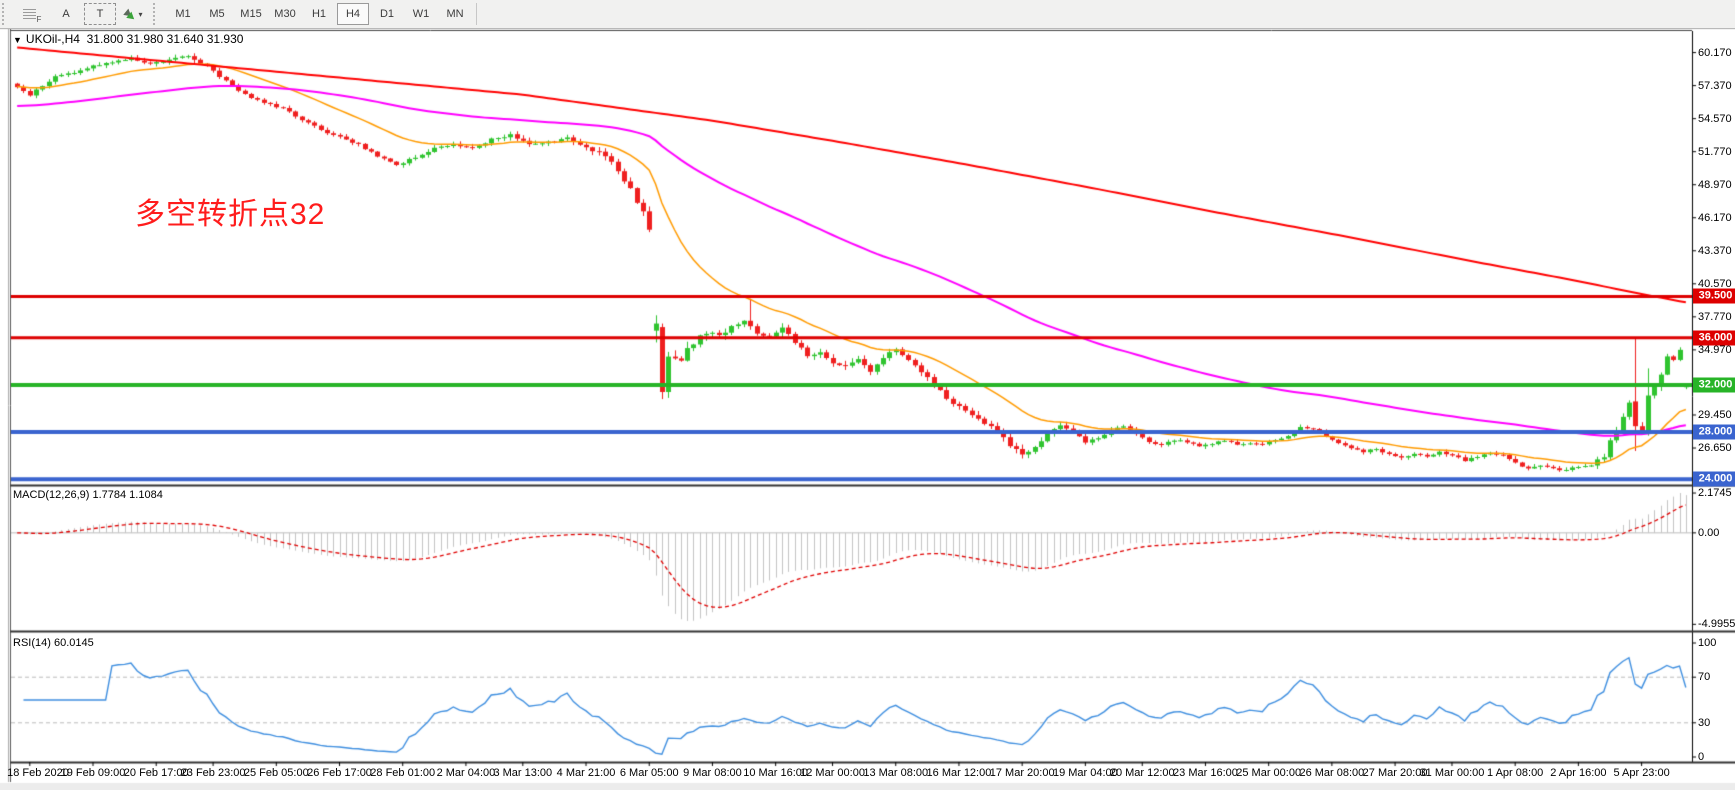  I want to click on timeframe-button-m5: M5, so click(217, 14).